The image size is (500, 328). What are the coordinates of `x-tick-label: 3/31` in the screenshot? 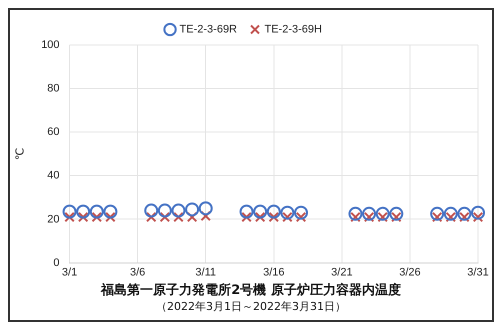 It's located at (478, 272).